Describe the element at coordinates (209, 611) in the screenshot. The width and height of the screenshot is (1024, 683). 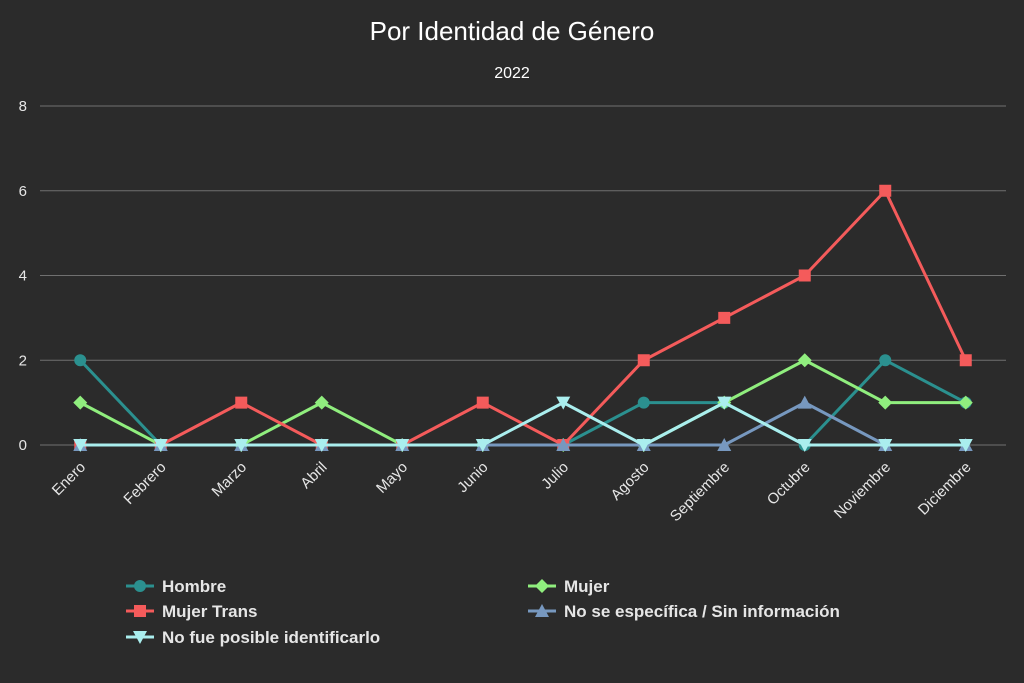
I see `legend-label: Mujer Trans` at that location.